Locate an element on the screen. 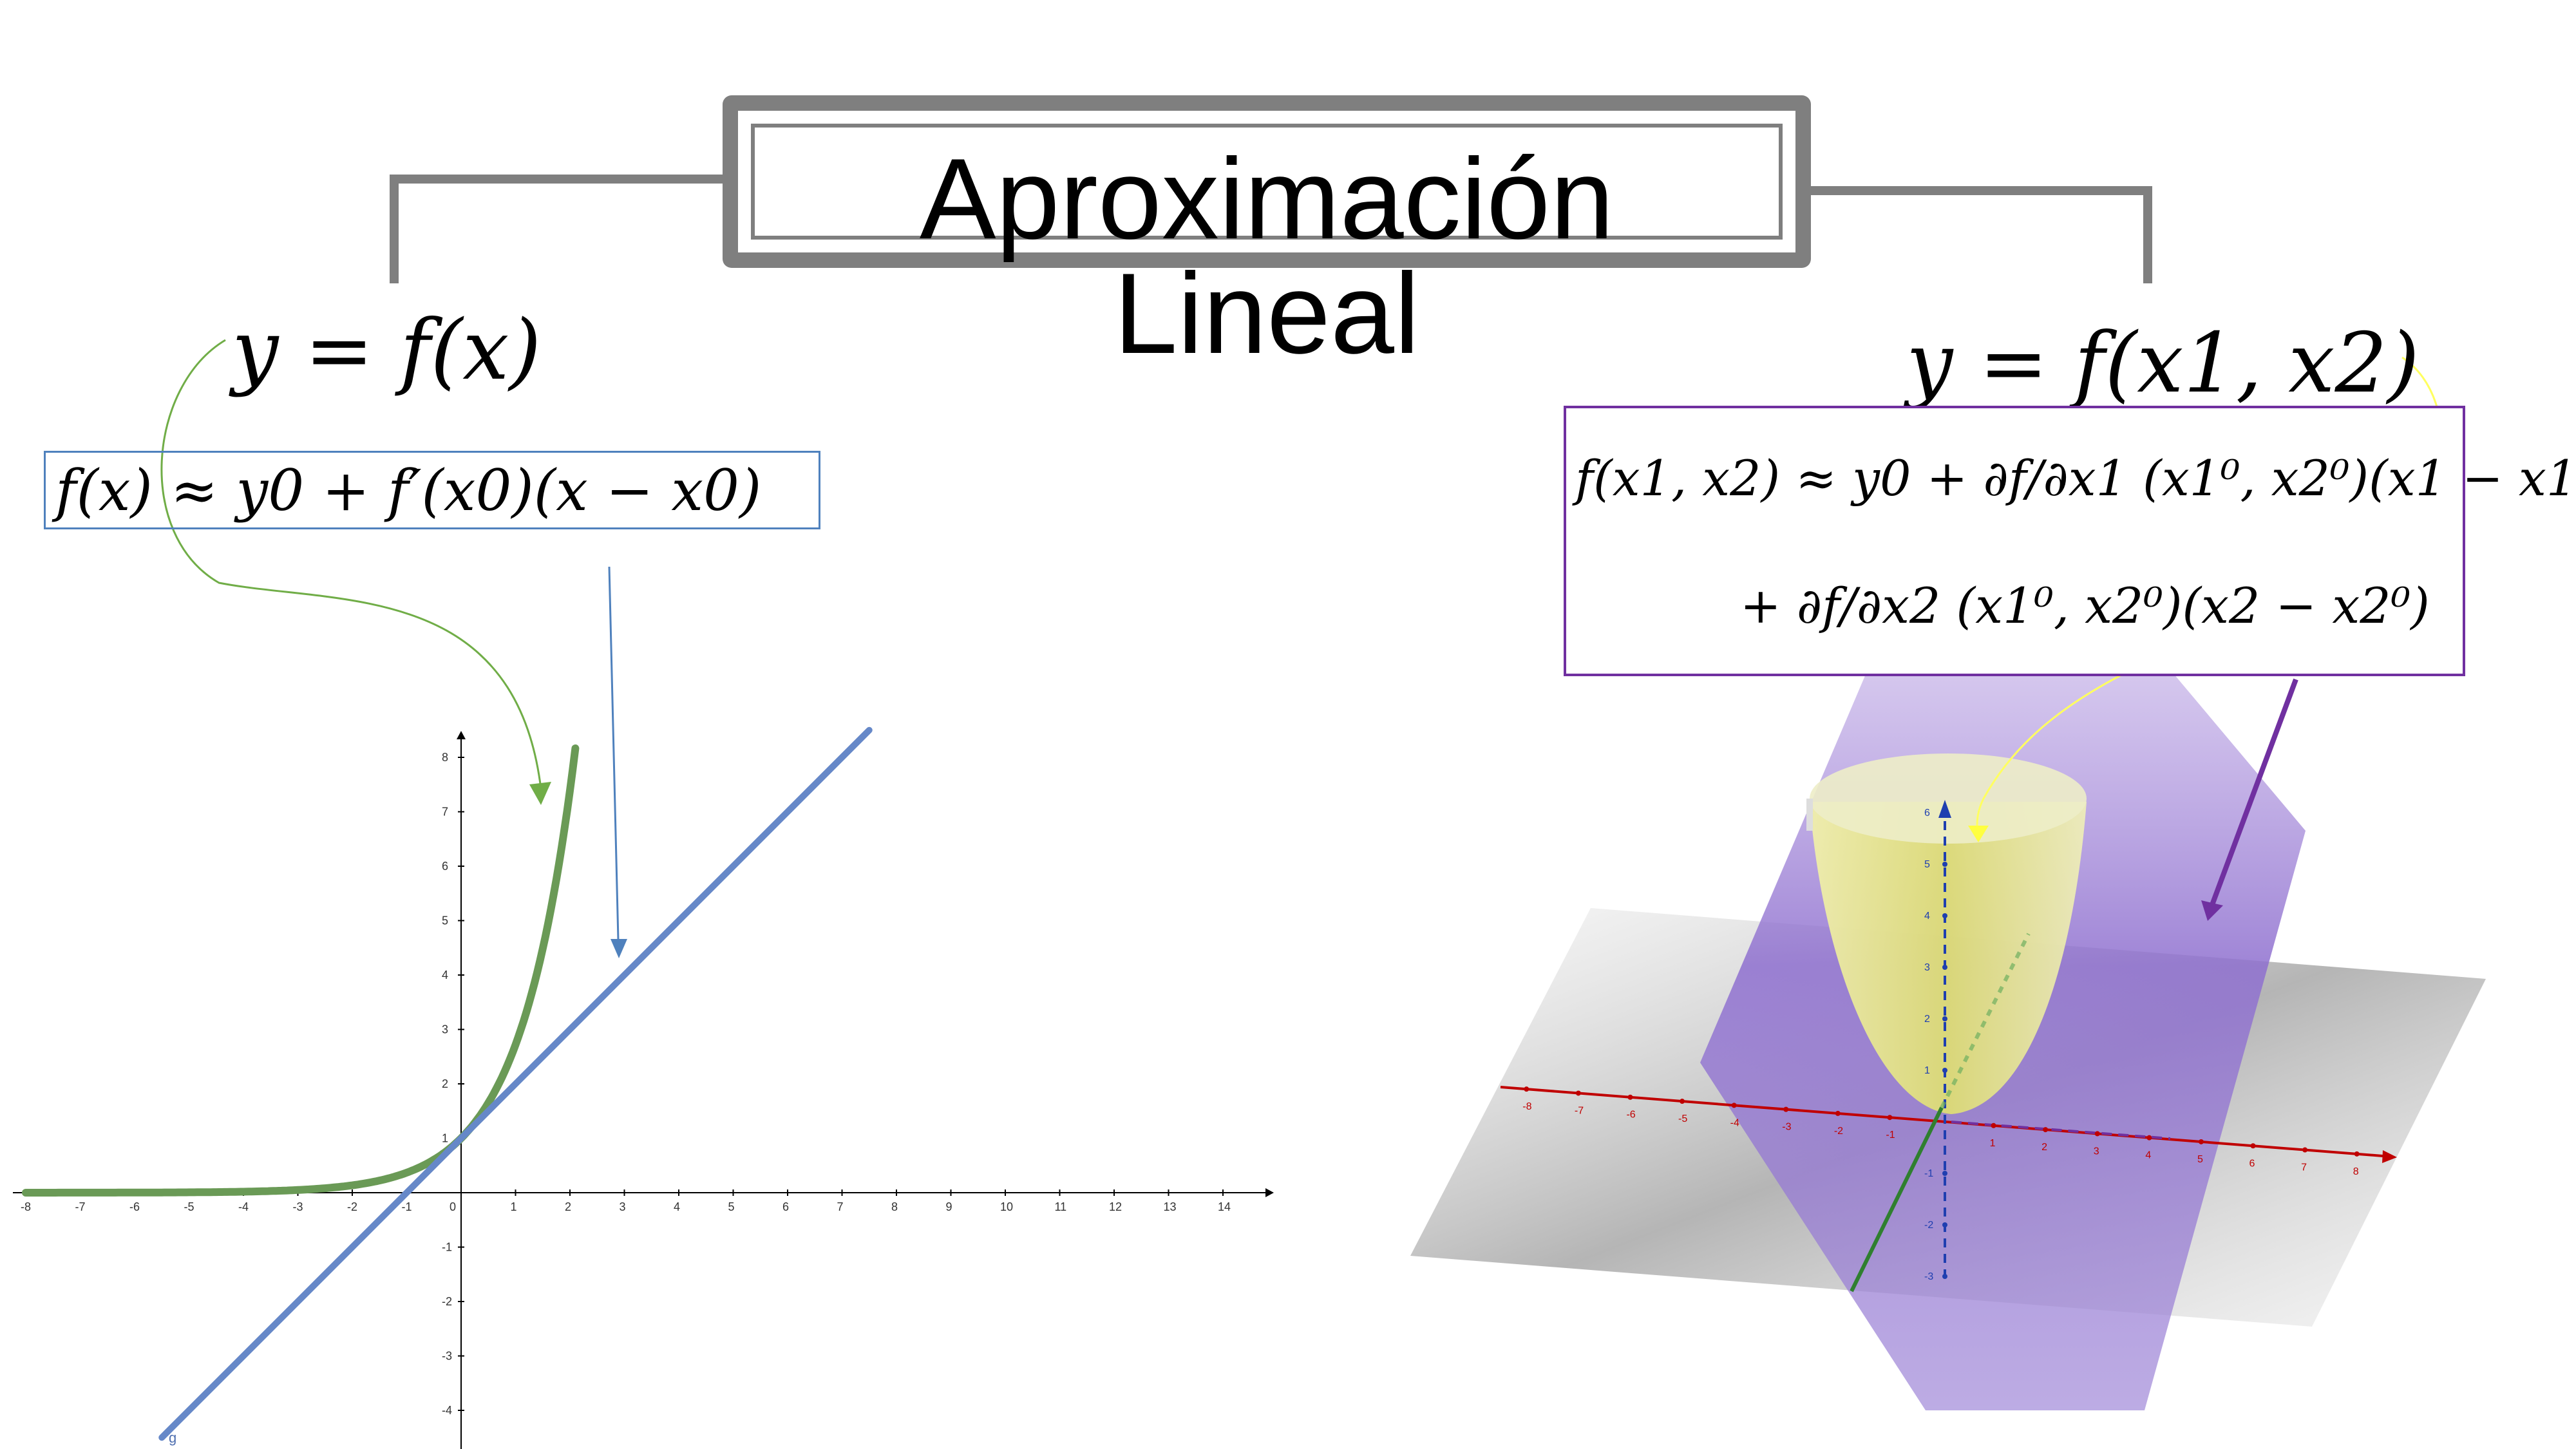 The height and width of the screenshot is (1449, 2576). vertical-tick-label: 6 is located at coordinates (1927, 813).